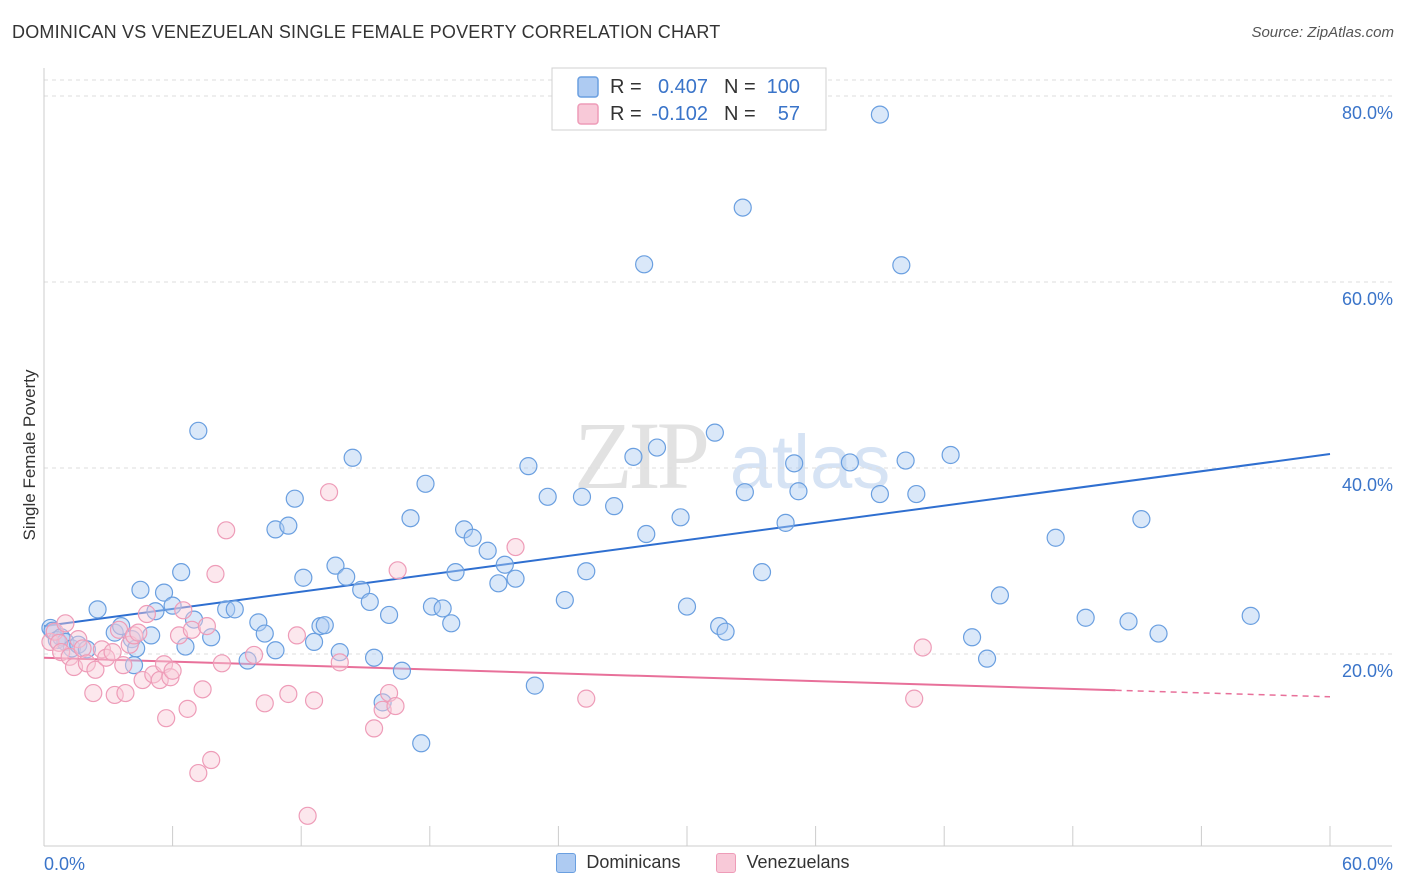 Image resolution: width=1406 pixels, height=892 pixels. I want to click on y-tick-label-80: 80.0%, so click(1367, 113).